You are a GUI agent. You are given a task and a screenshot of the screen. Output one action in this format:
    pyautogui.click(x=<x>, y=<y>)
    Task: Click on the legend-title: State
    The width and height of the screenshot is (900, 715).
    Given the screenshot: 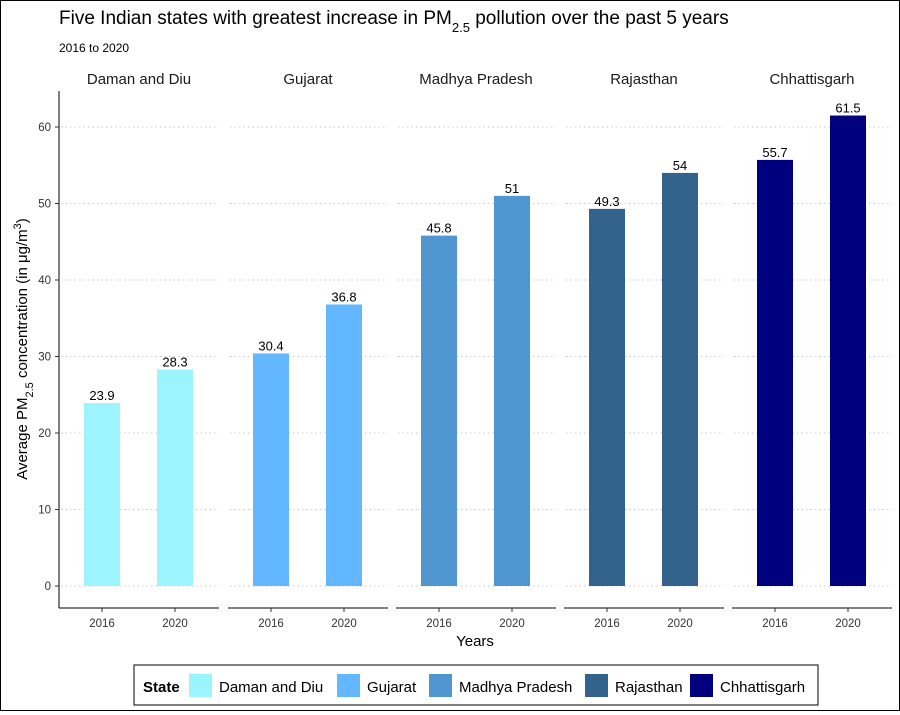 What is the action you would take?
    pyautogui.click(x=161, y=687)
    